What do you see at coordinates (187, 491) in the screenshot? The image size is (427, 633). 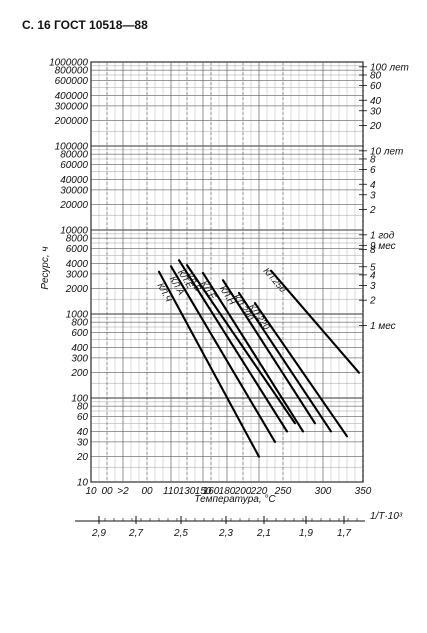 I see `x-tick-label: 130` at bounding box center [187, 491].